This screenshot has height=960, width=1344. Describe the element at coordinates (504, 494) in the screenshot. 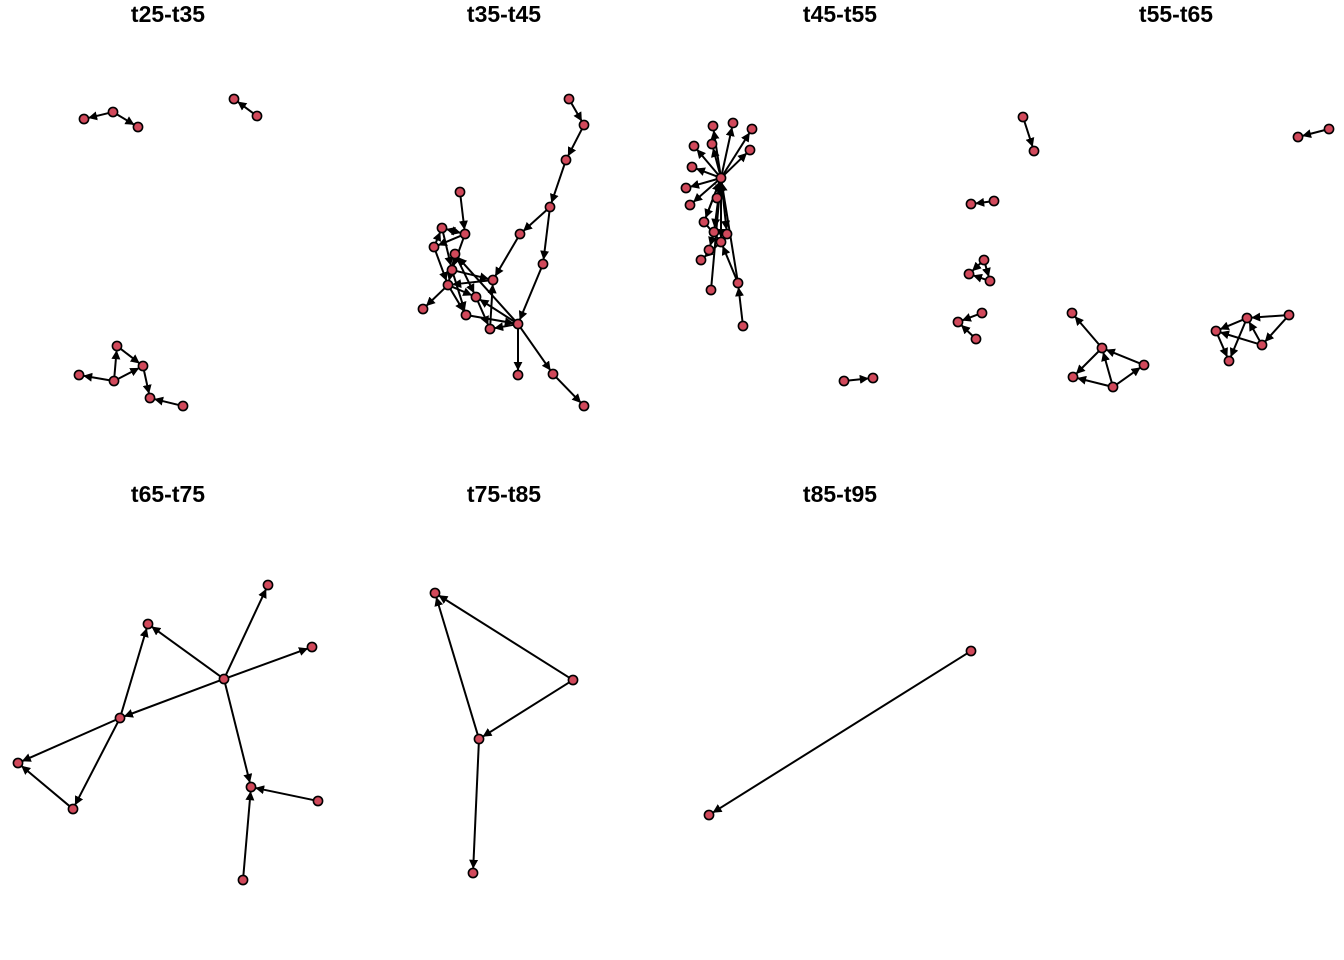

I see `panel-title: t75-t85` at that location.